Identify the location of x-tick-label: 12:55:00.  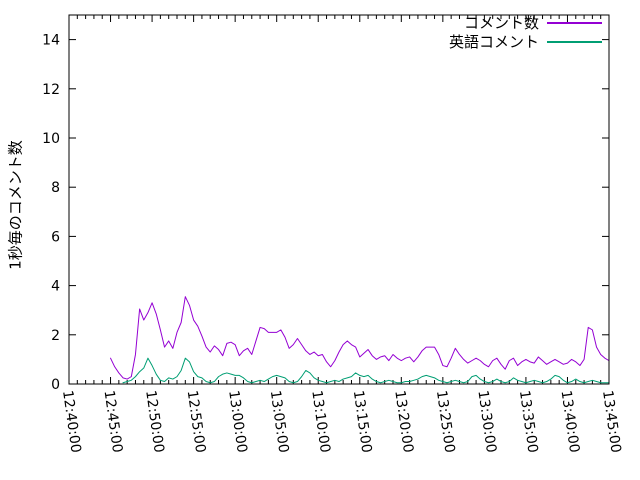
(196, 421).